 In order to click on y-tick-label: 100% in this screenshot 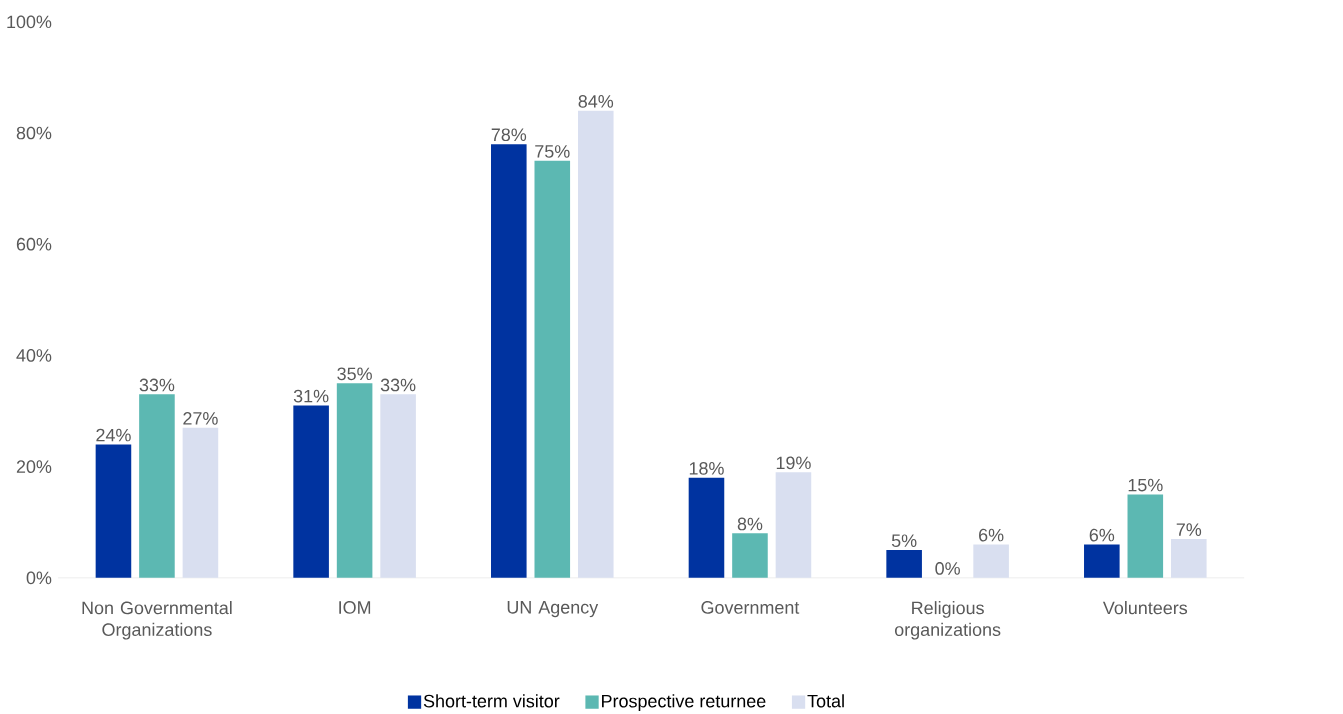, I will do `click(29, 22)`.